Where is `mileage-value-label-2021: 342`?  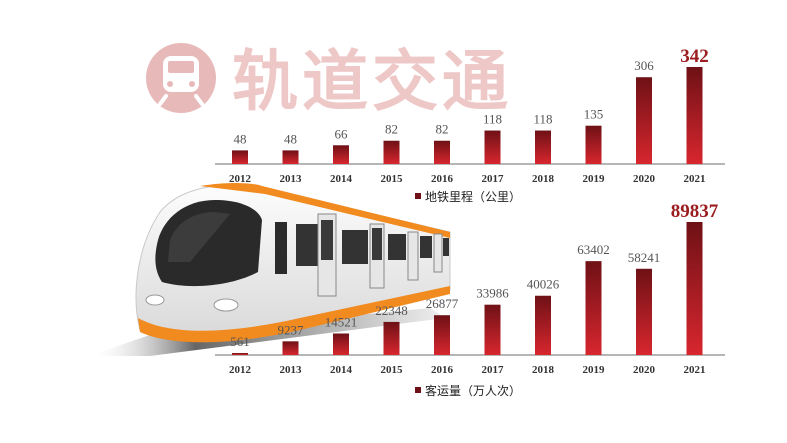
mileage-value-label-2021: 342 is located at coordinates (694, 56).